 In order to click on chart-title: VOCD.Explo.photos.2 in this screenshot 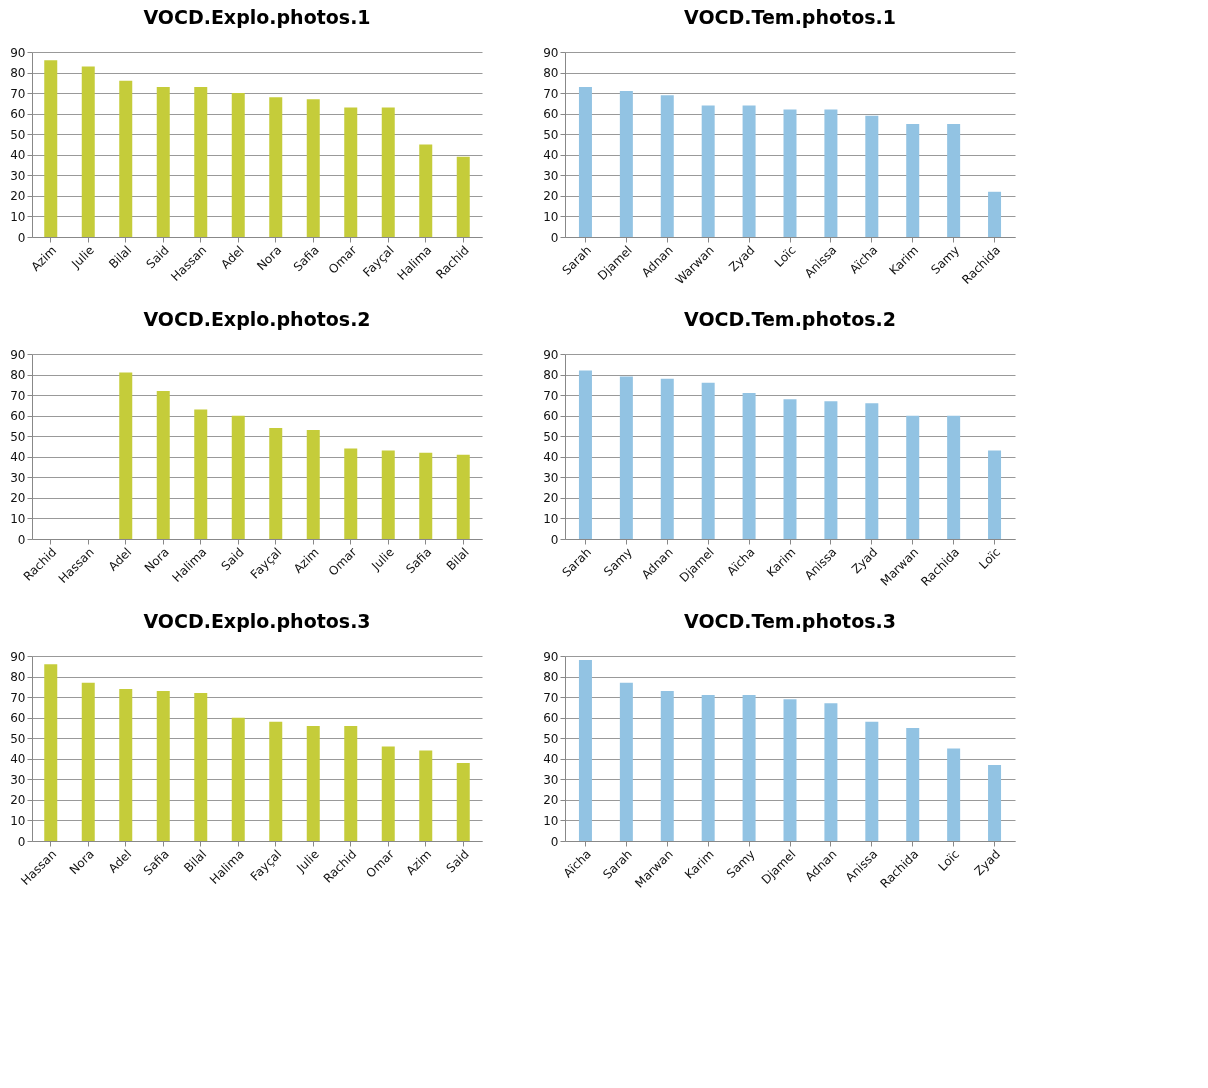, I will do `click(257, 319)`.